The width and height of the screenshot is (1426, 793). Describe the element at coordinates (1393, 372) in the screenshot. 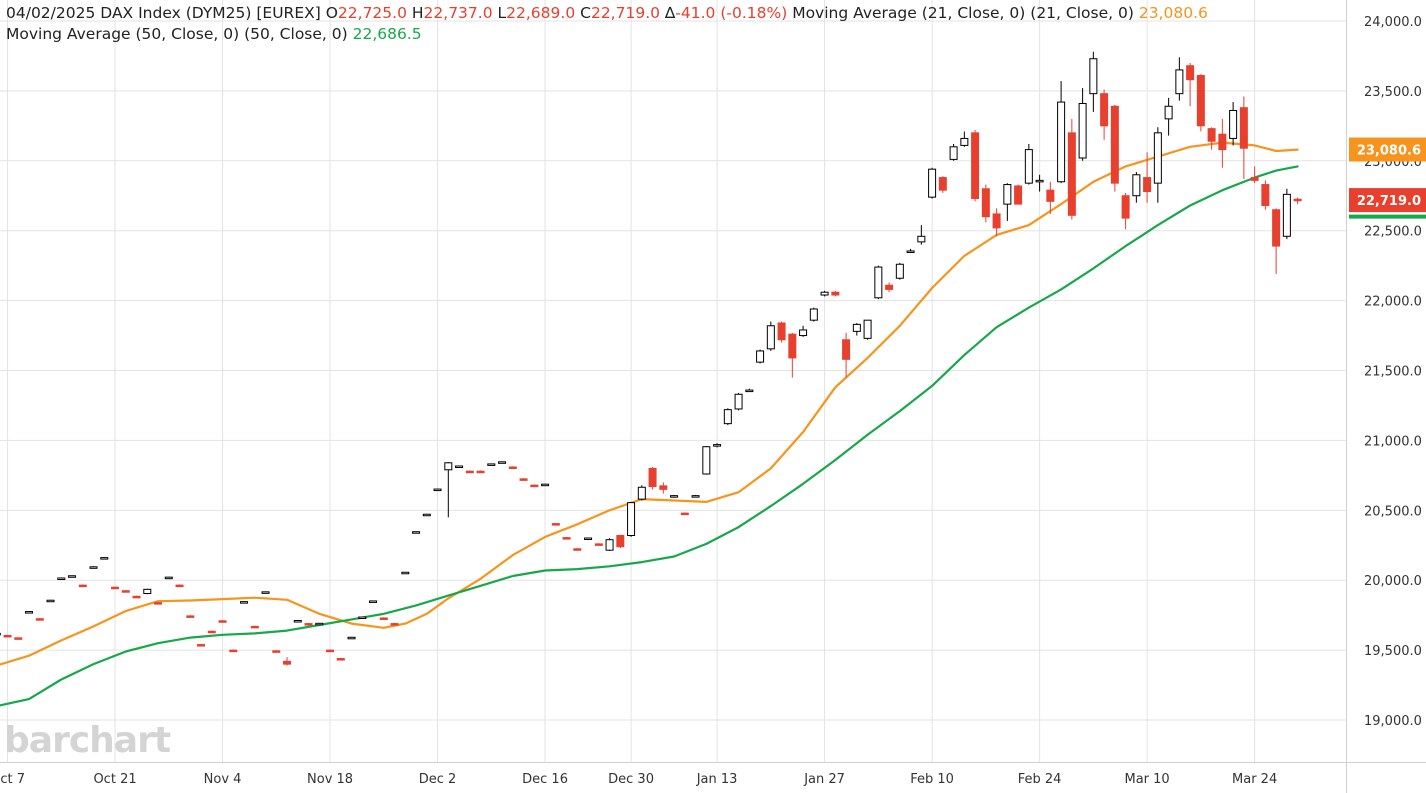

I see `y-tick-label: 21,500.0` at that location.